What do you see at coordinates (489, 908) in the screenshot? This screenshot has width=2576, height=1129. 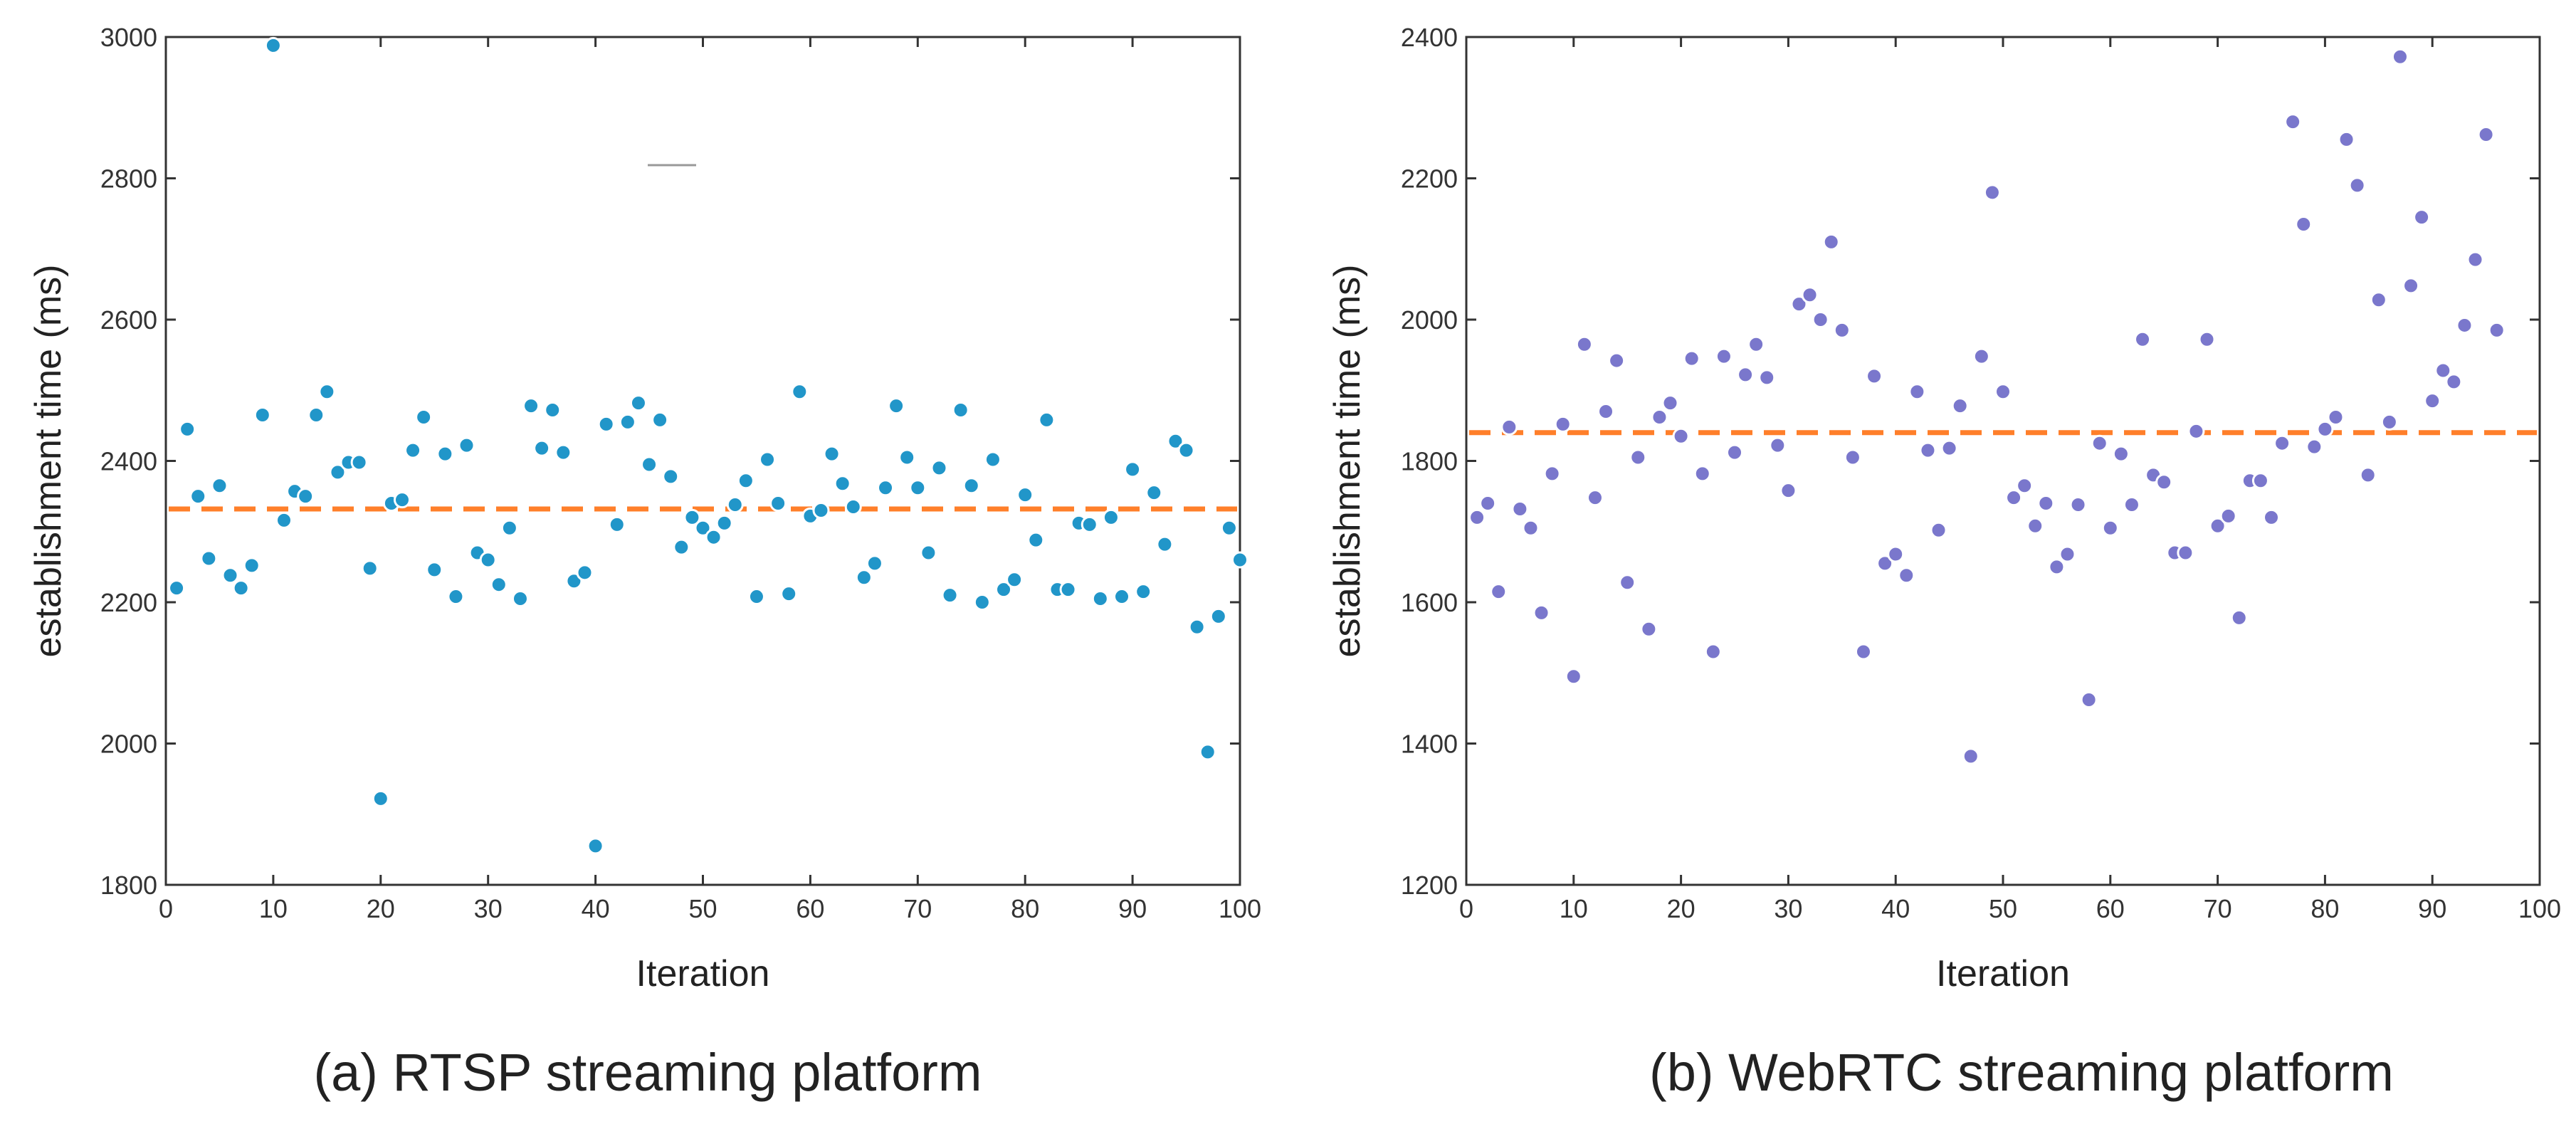 I see `chart-a-x-tick-label: 30` at bounding box center [489, 908].